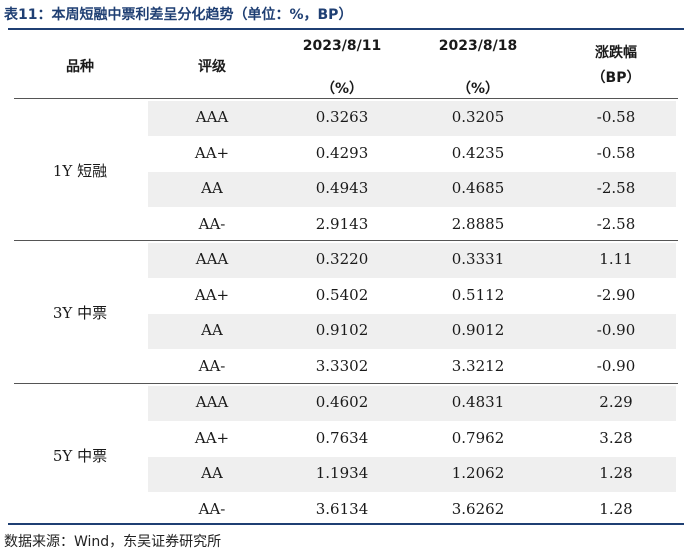 The image size is (692, 552). What do you see at coordinates (342, 152) in the screenshot?
I see `value-cell-date1: 0.4293` at bounding box center [342, 152].